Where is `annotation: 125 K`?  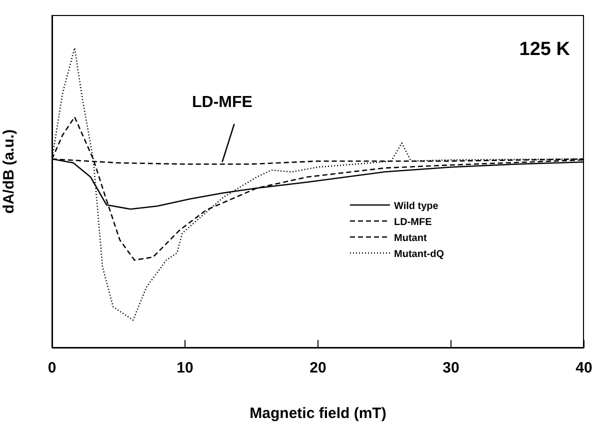 annotation: 125 K is located at coordinates (544, 49).